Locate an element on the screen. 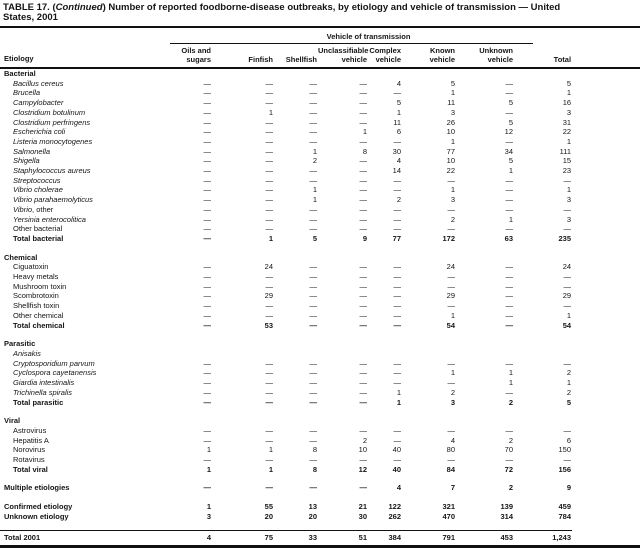 The height and width of the screenshot is (548, 640). col-header-etiology: Etiology is located at coordinates (75, 56).